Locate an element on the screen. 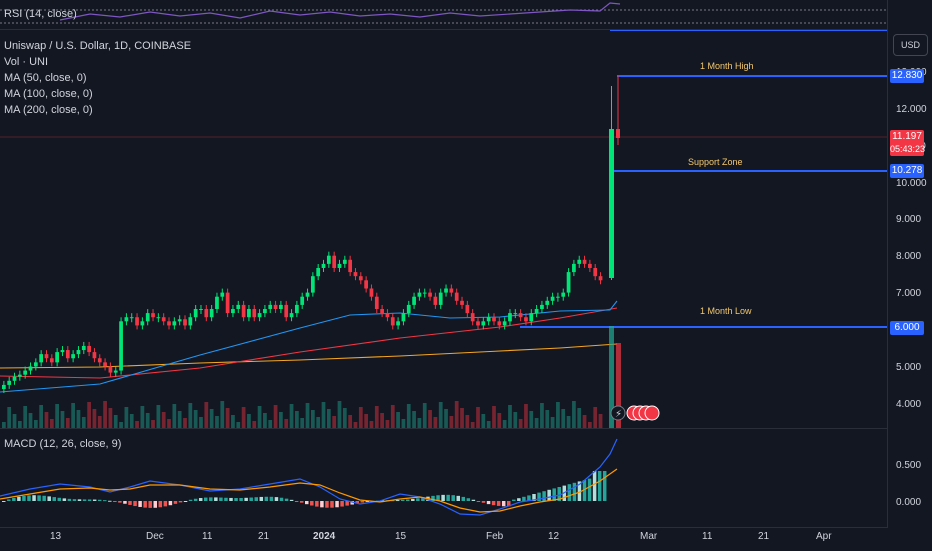 This screenshot has width=932, height=551. rsi-line is located at coordinates (340, 11).